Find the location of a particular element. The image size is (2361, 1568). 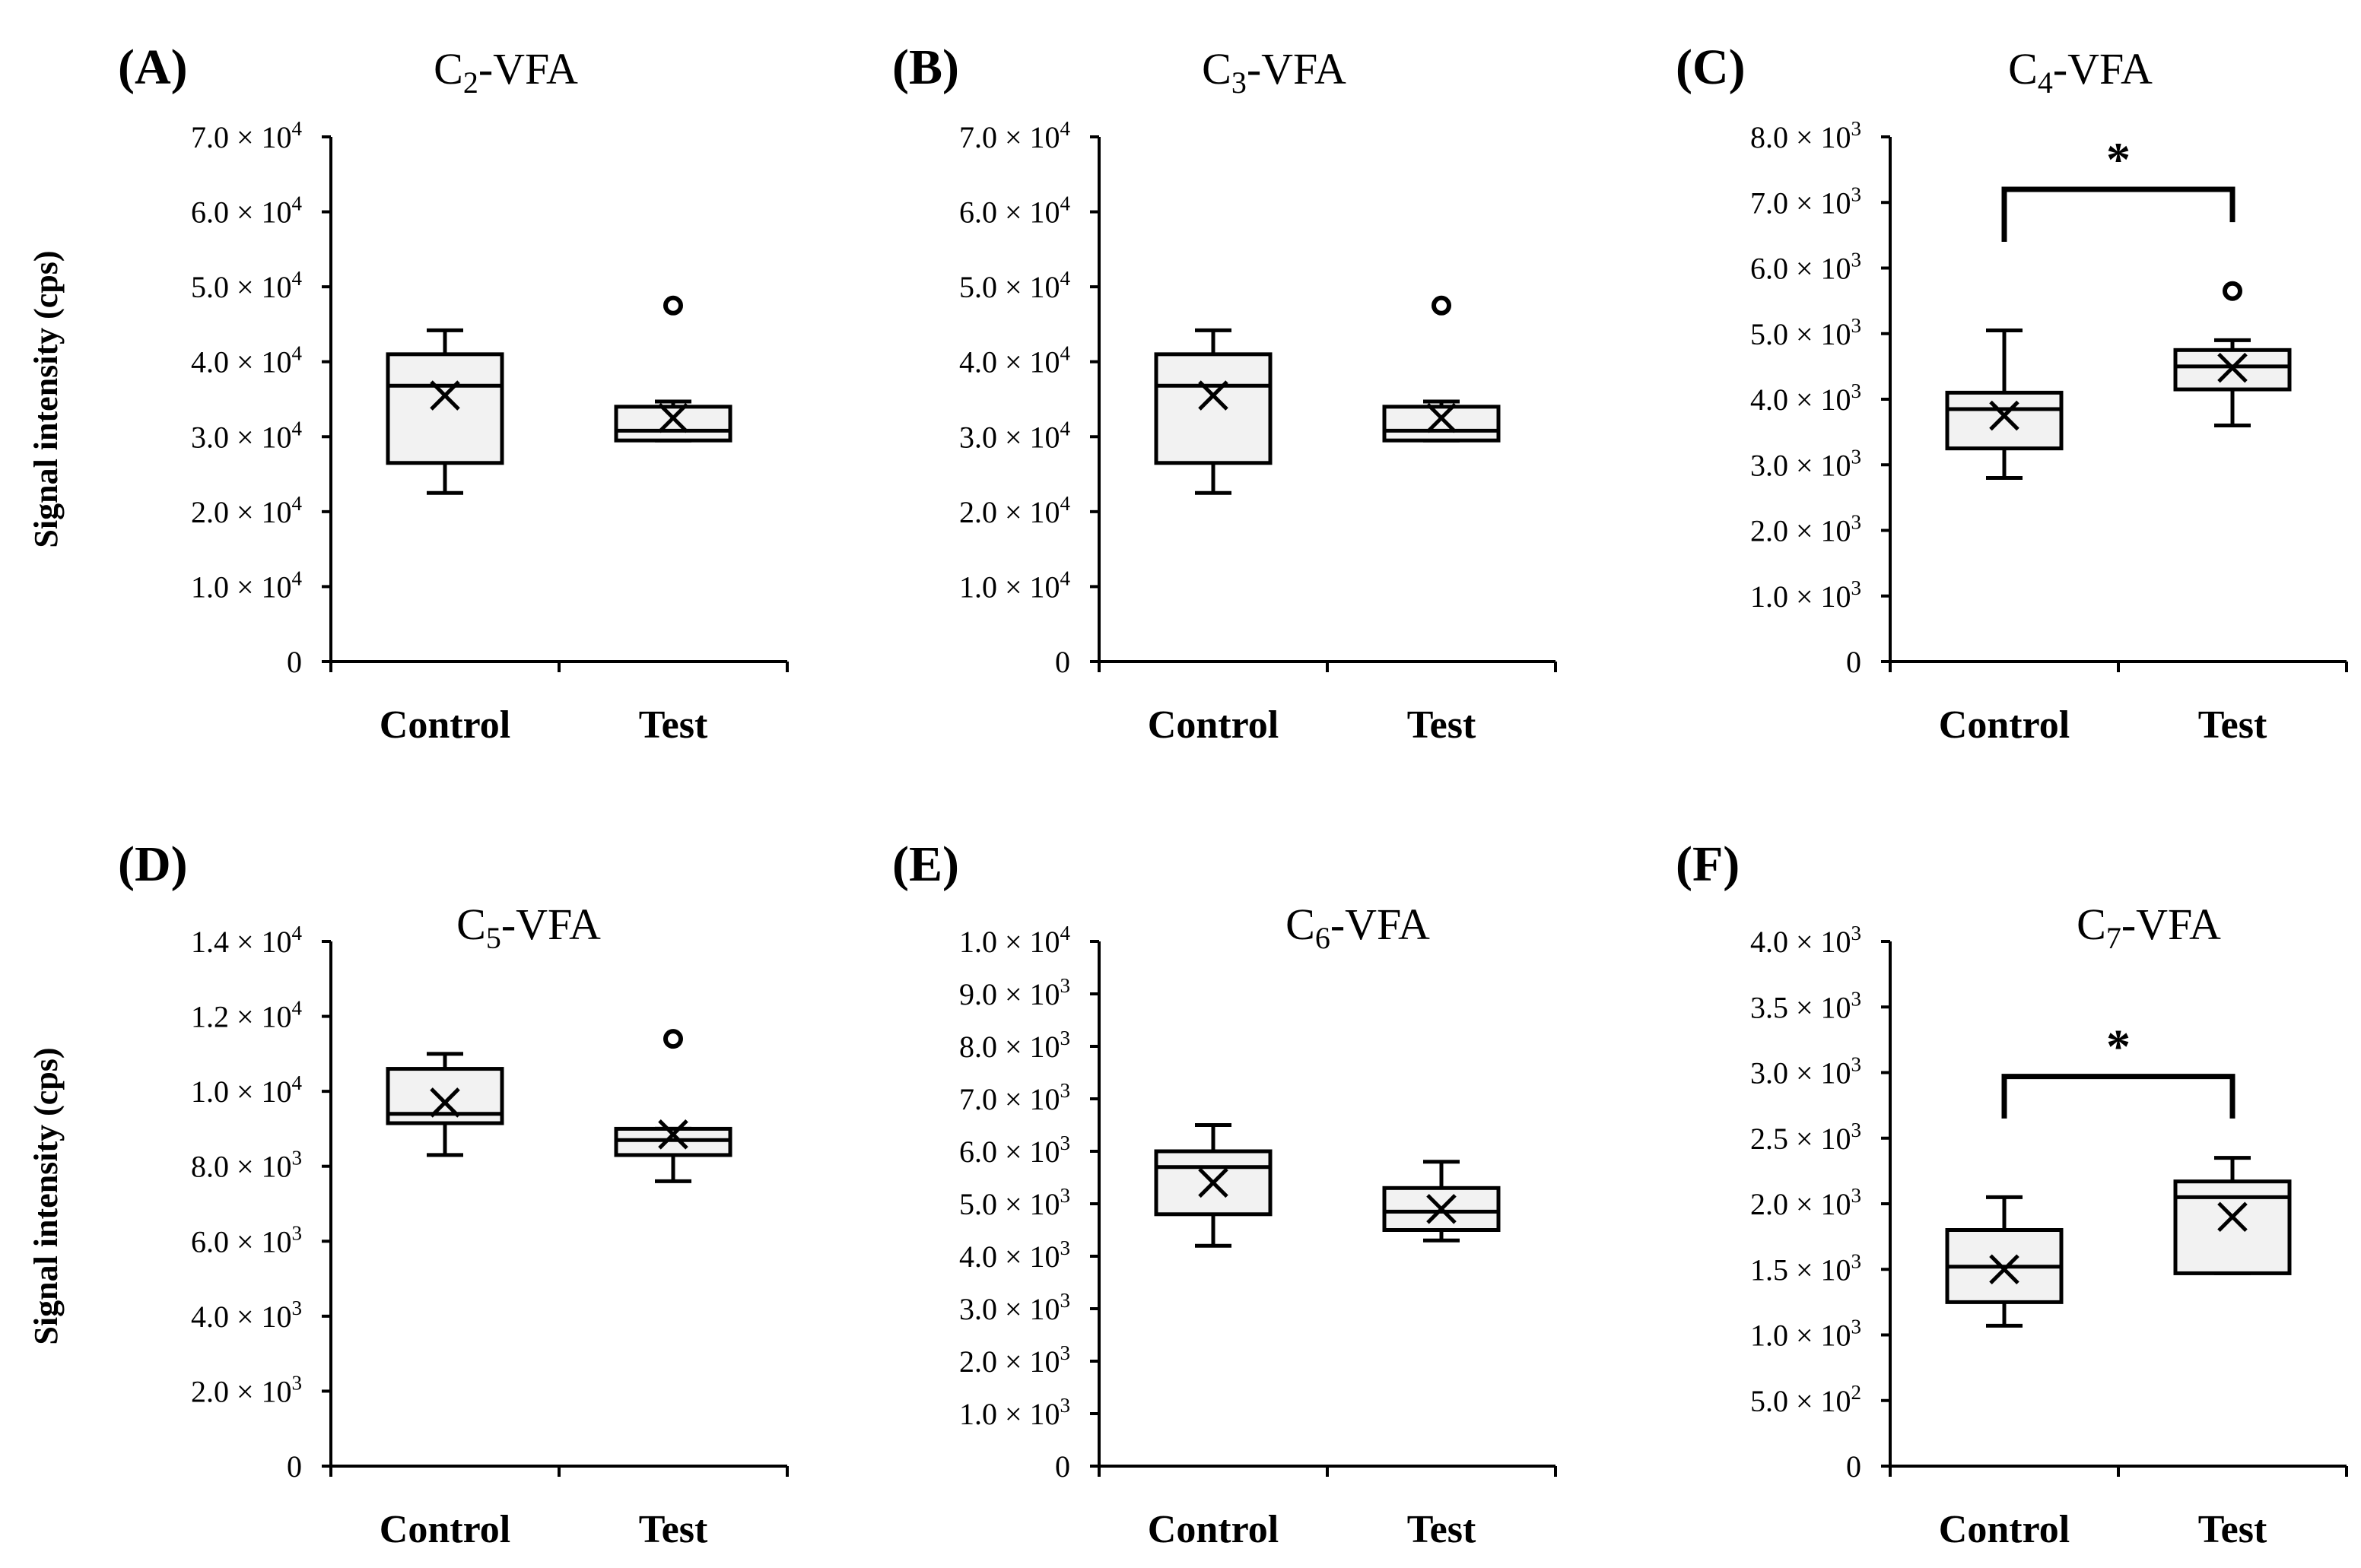

y-tick-label: 3.5 × 10³ is located at coordinates (1805, 1005).